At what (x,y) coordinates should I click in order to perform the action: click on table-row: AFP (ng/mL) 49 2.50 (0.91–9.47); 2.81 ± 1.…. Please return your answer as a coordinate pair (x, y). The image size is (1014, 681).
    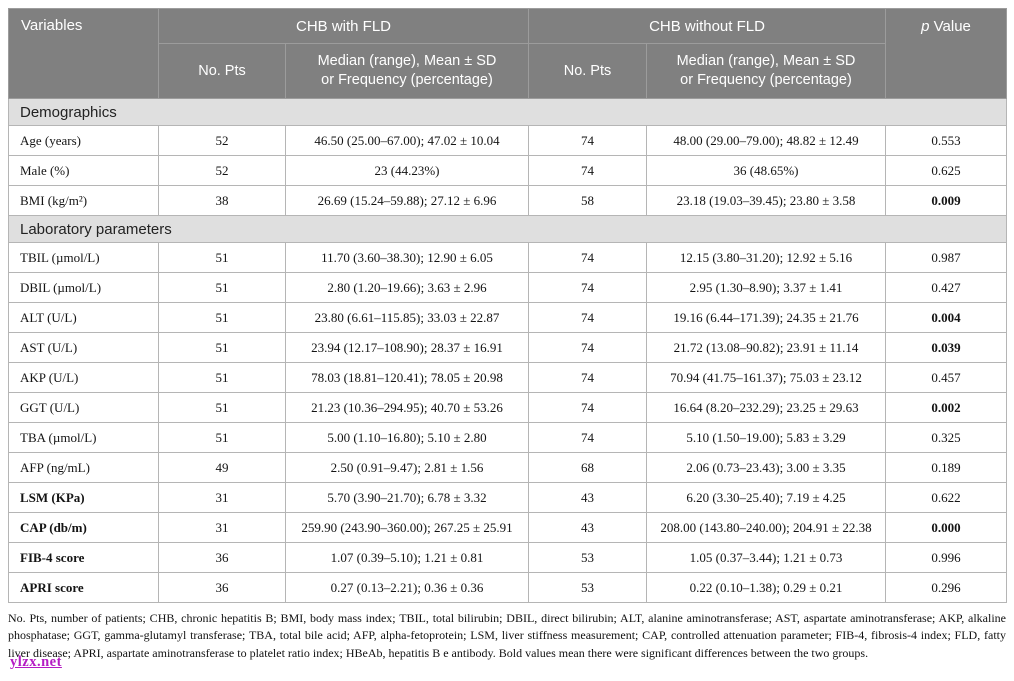
    Looking at the image, I should click on (507, 467).